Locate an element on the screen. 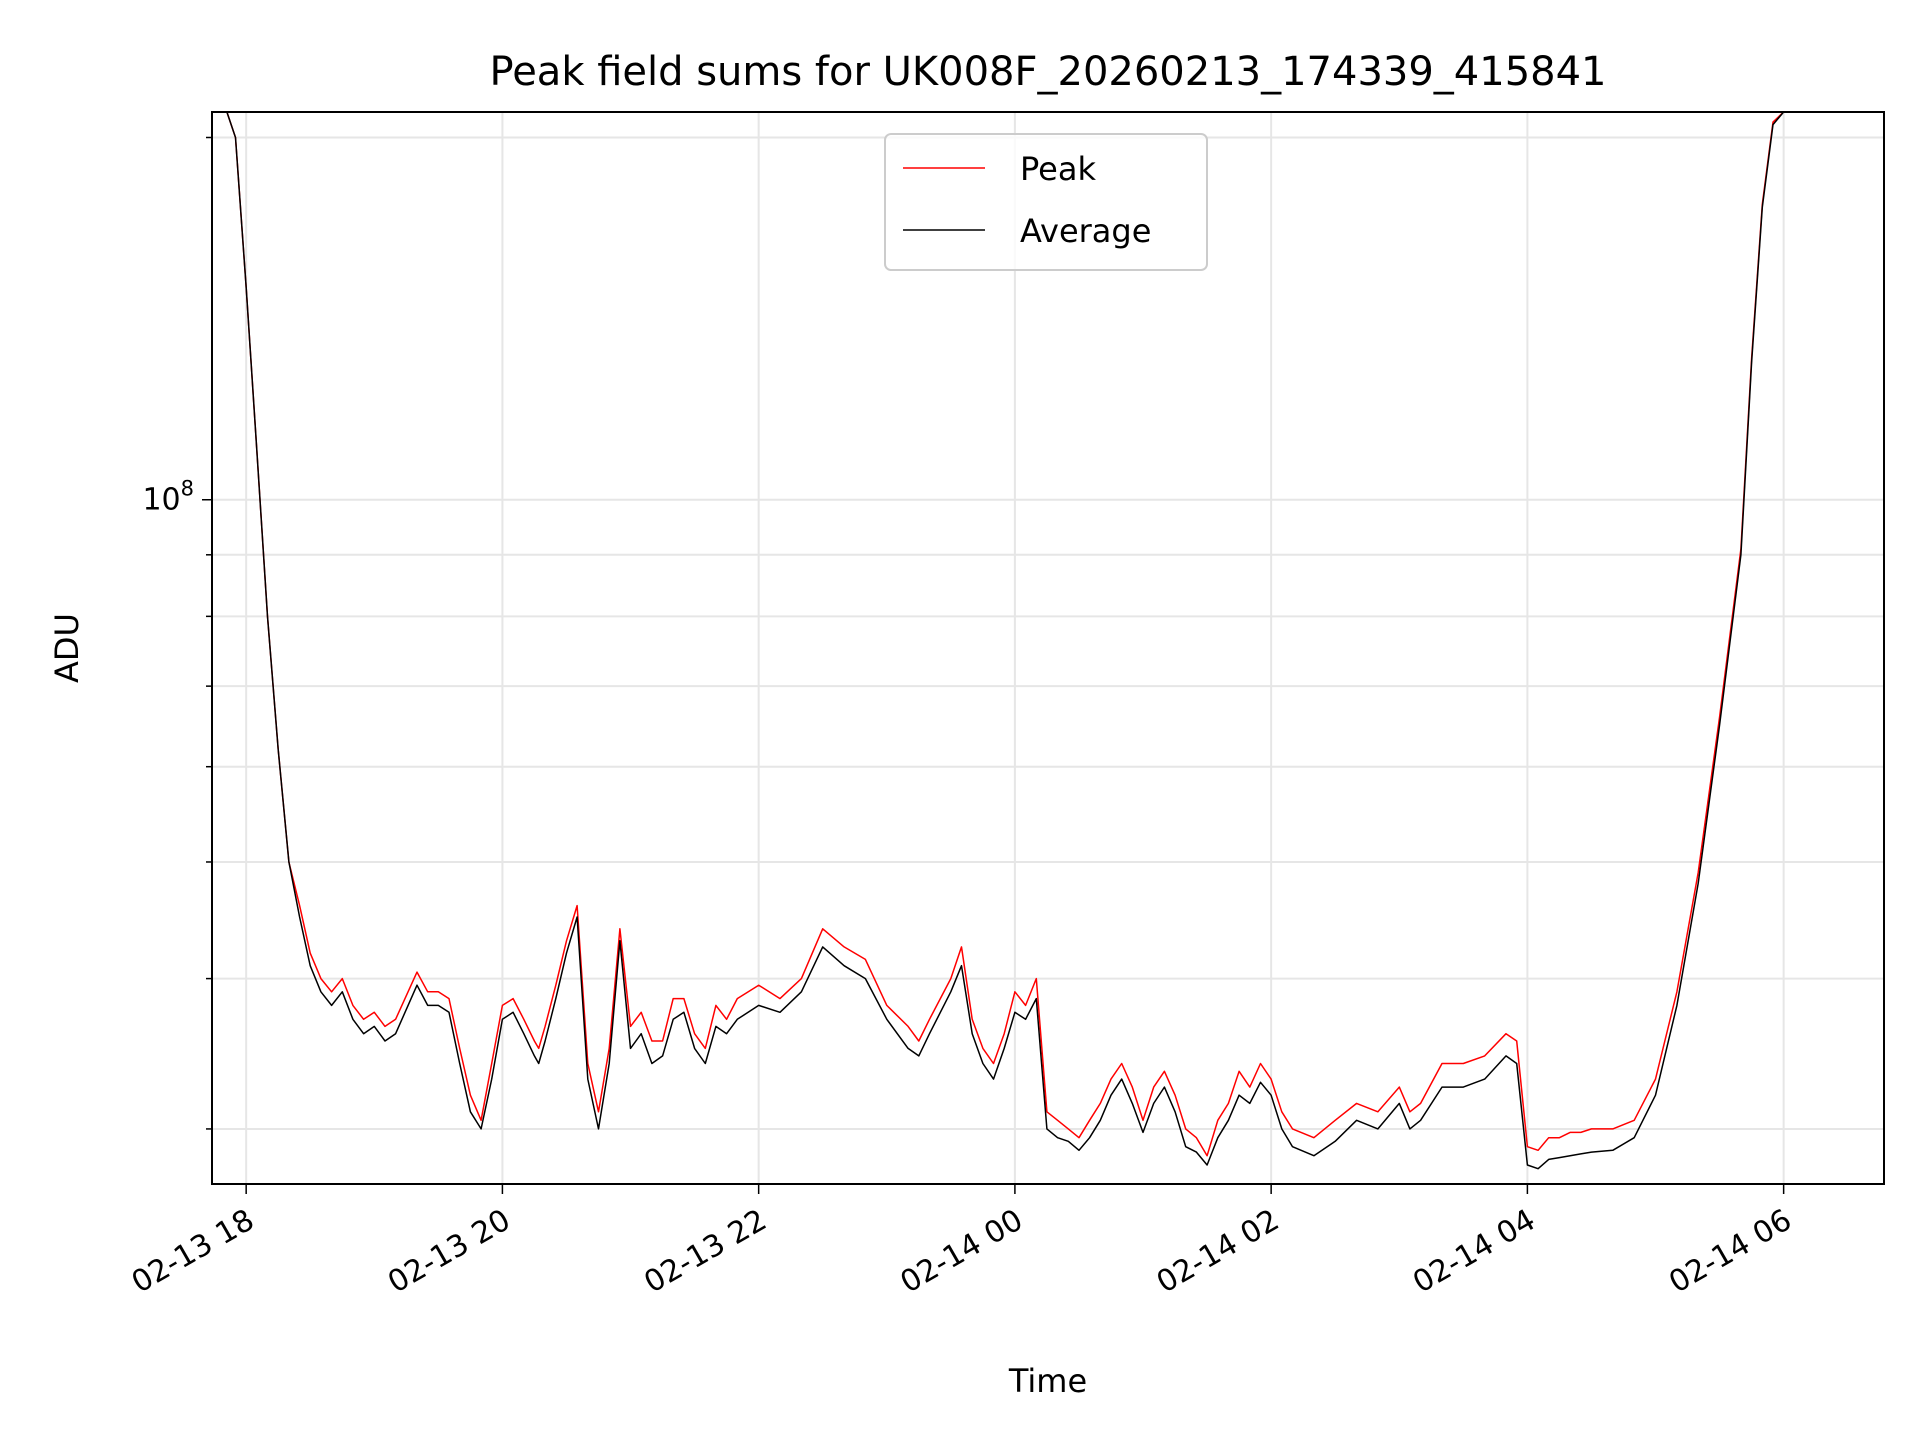 The image size is (1920, 1440). x-axis-title: Time is located at coordinates (1047, 1381).